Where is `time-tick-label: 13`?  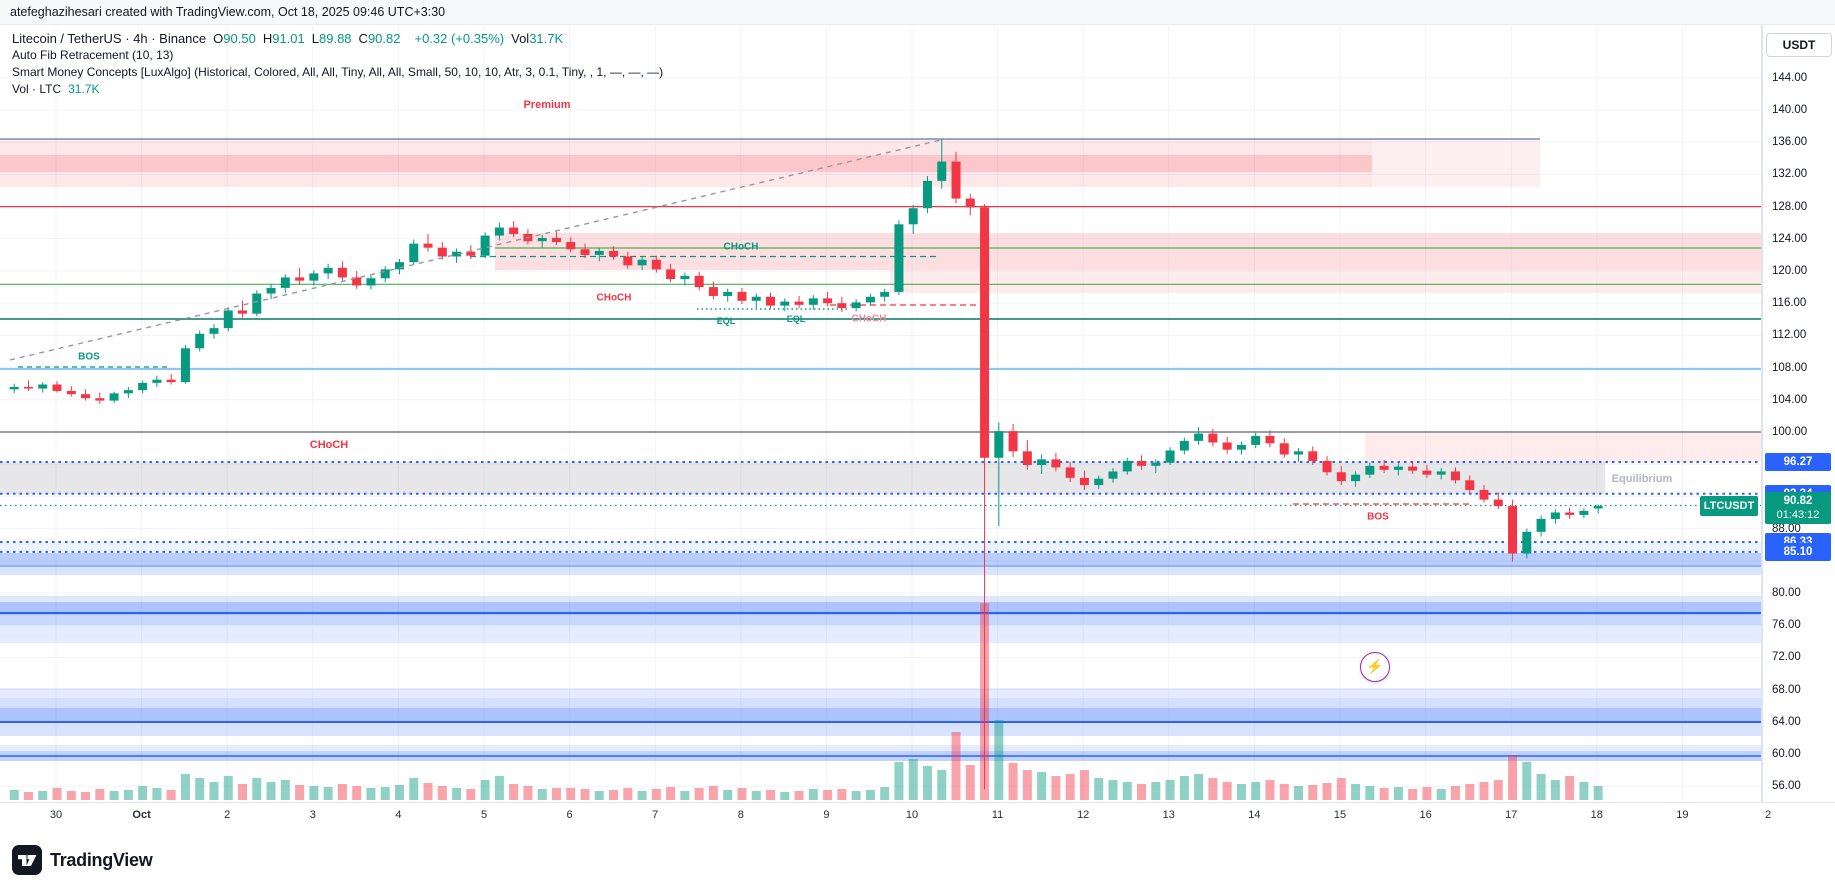 time-tick-label: 13 is located at coordinates (1168, 815).